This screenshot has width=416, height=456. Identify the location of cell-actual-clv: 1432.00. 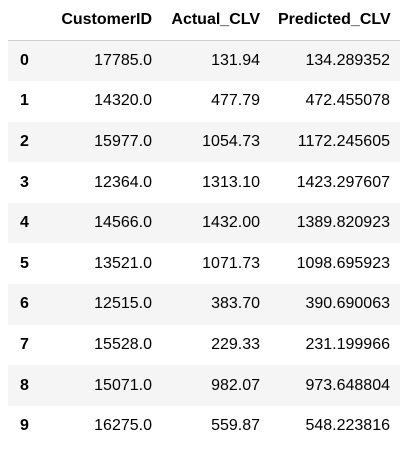
(231, 223).